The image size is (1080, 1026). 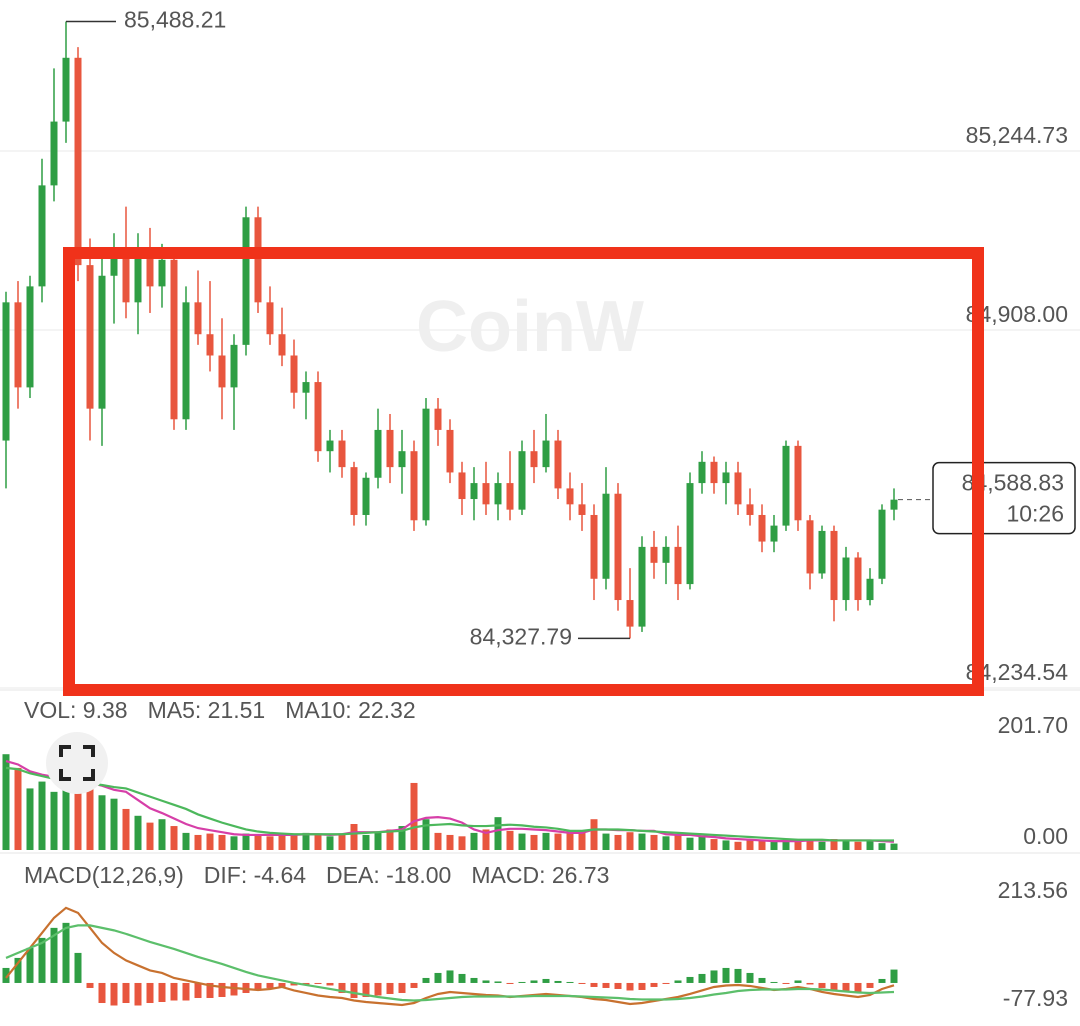 What do you see at coordinates (76, 710) in the screenshot?
I see `legend-entry: VOL: 9.38` at bounding box center [76, 710].